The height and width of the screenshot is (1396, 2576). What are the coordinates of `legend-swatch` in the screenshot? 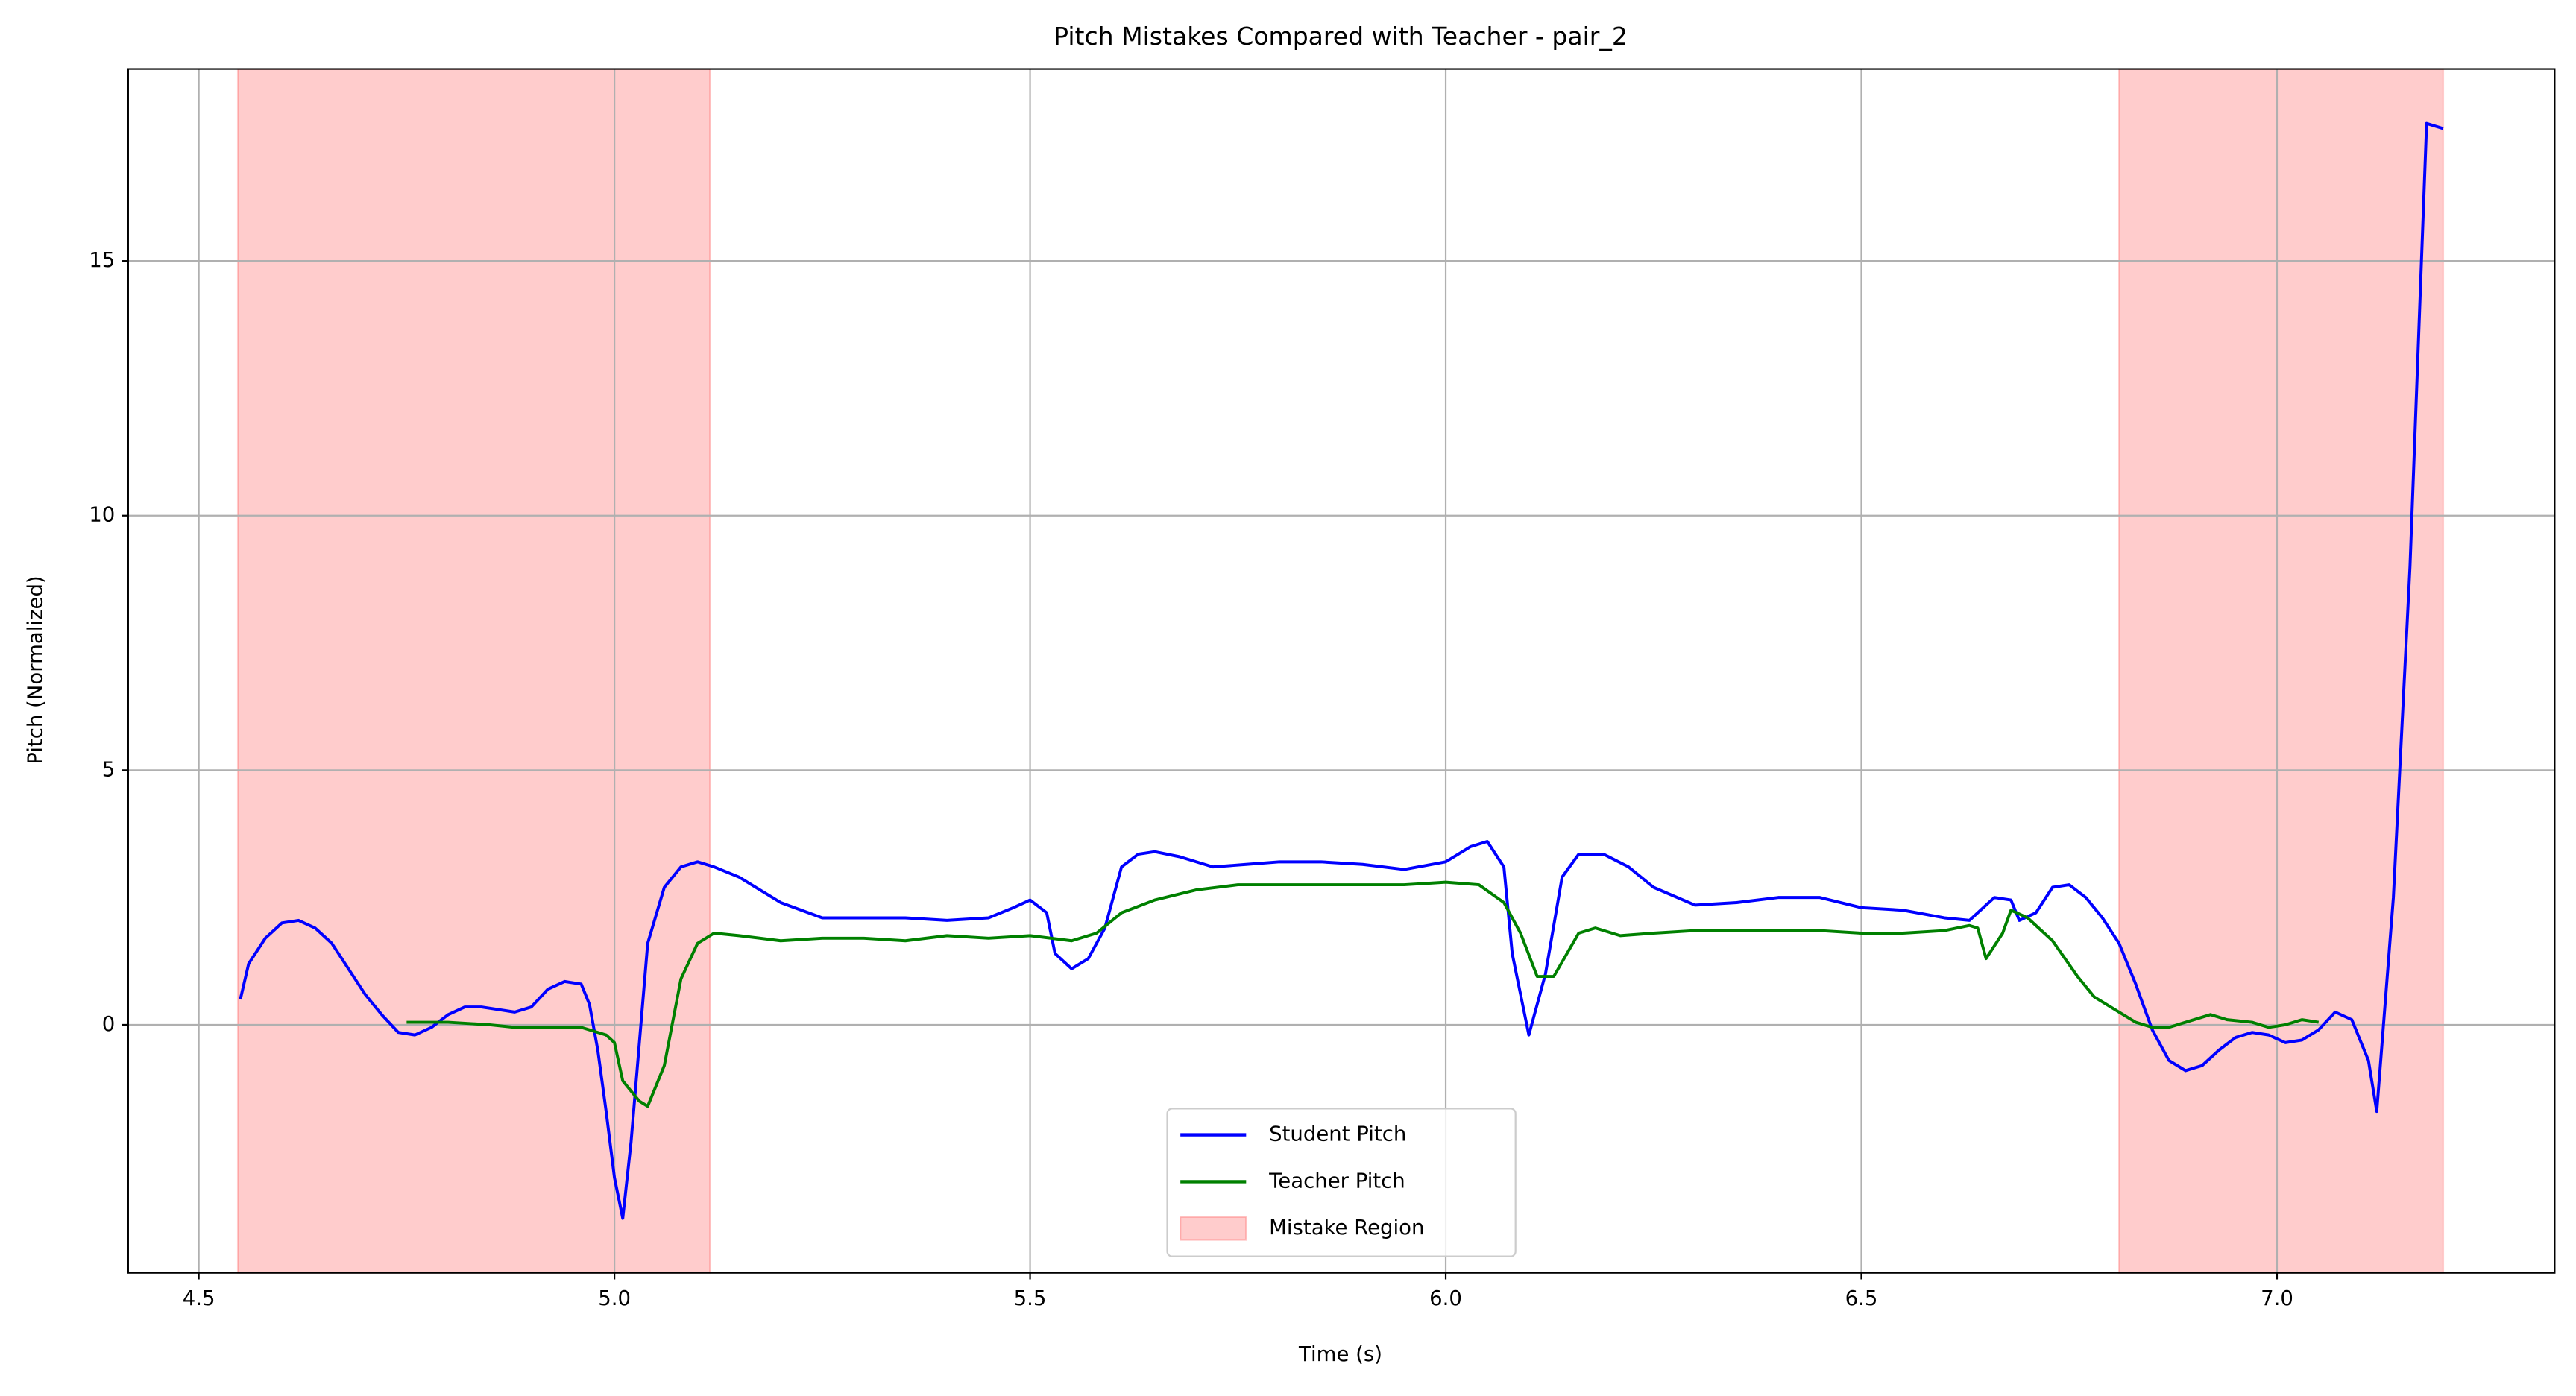 It's located at (1213, 1228).